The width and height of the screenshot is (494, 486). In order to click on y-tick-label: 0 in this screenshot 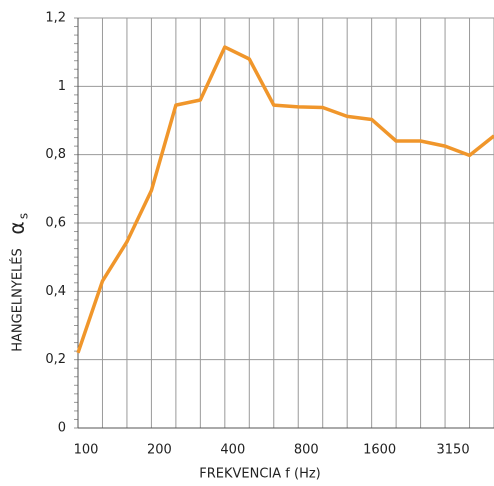, I will do `click(62, 428)`.